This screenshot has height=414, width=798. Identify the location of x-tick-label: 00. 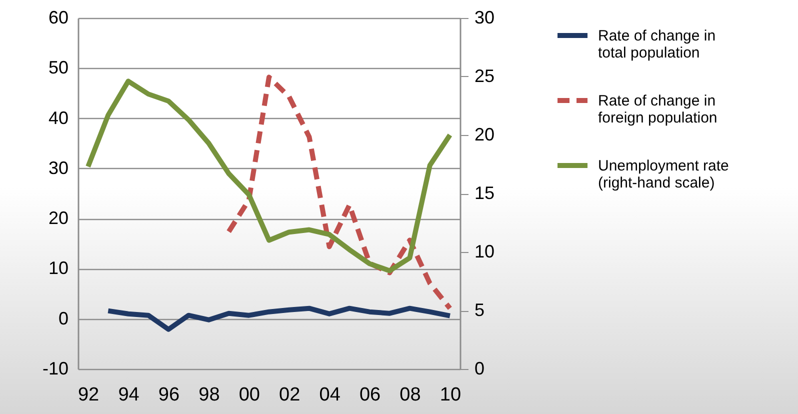
(249, 395).